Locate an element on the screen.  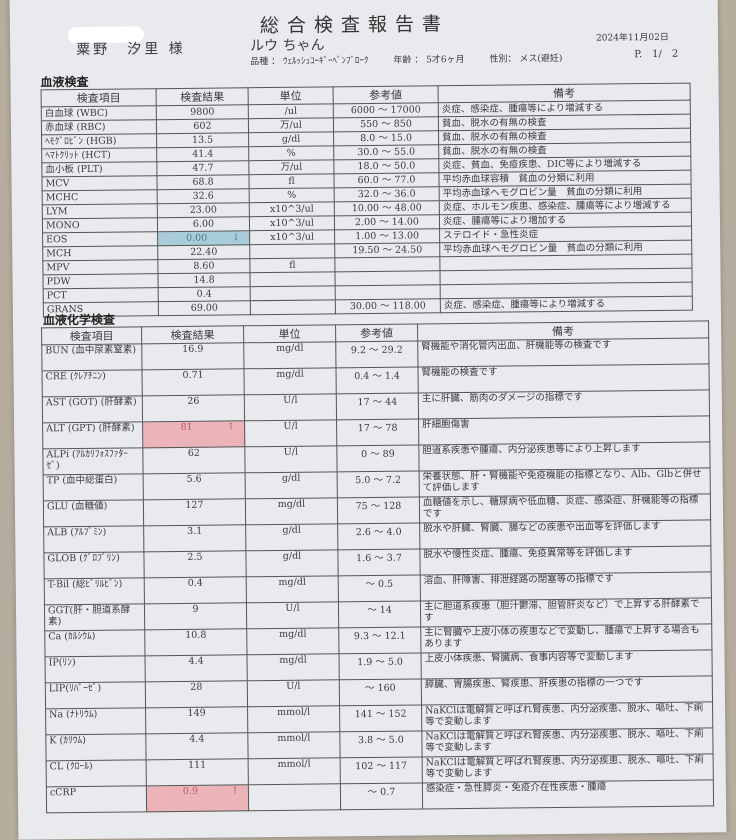
unit-text: x10^3/ul is located at coordinates (292, 223).